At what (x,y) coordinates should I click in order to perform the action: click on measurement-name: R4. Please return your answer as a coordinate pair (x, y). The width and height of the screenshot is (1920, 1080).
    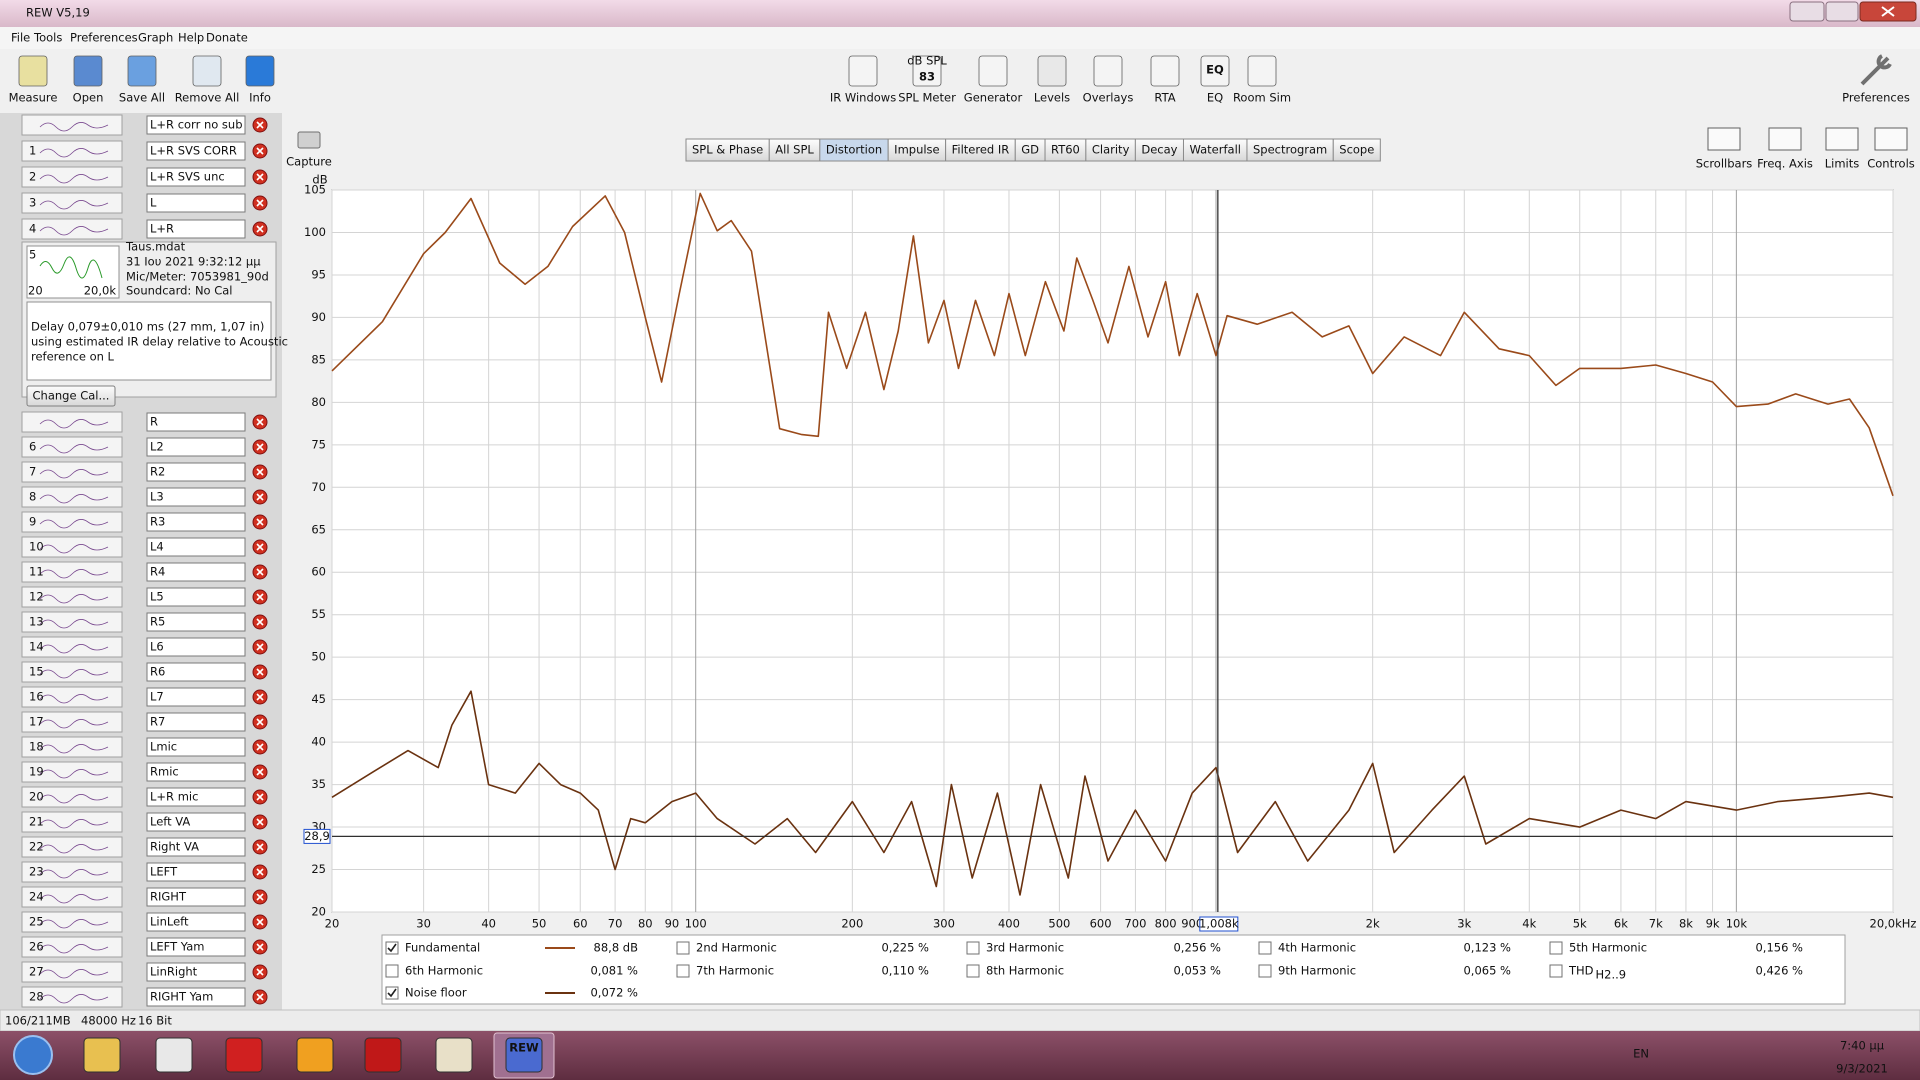
    Looking at the image, I should click on (157, 572).